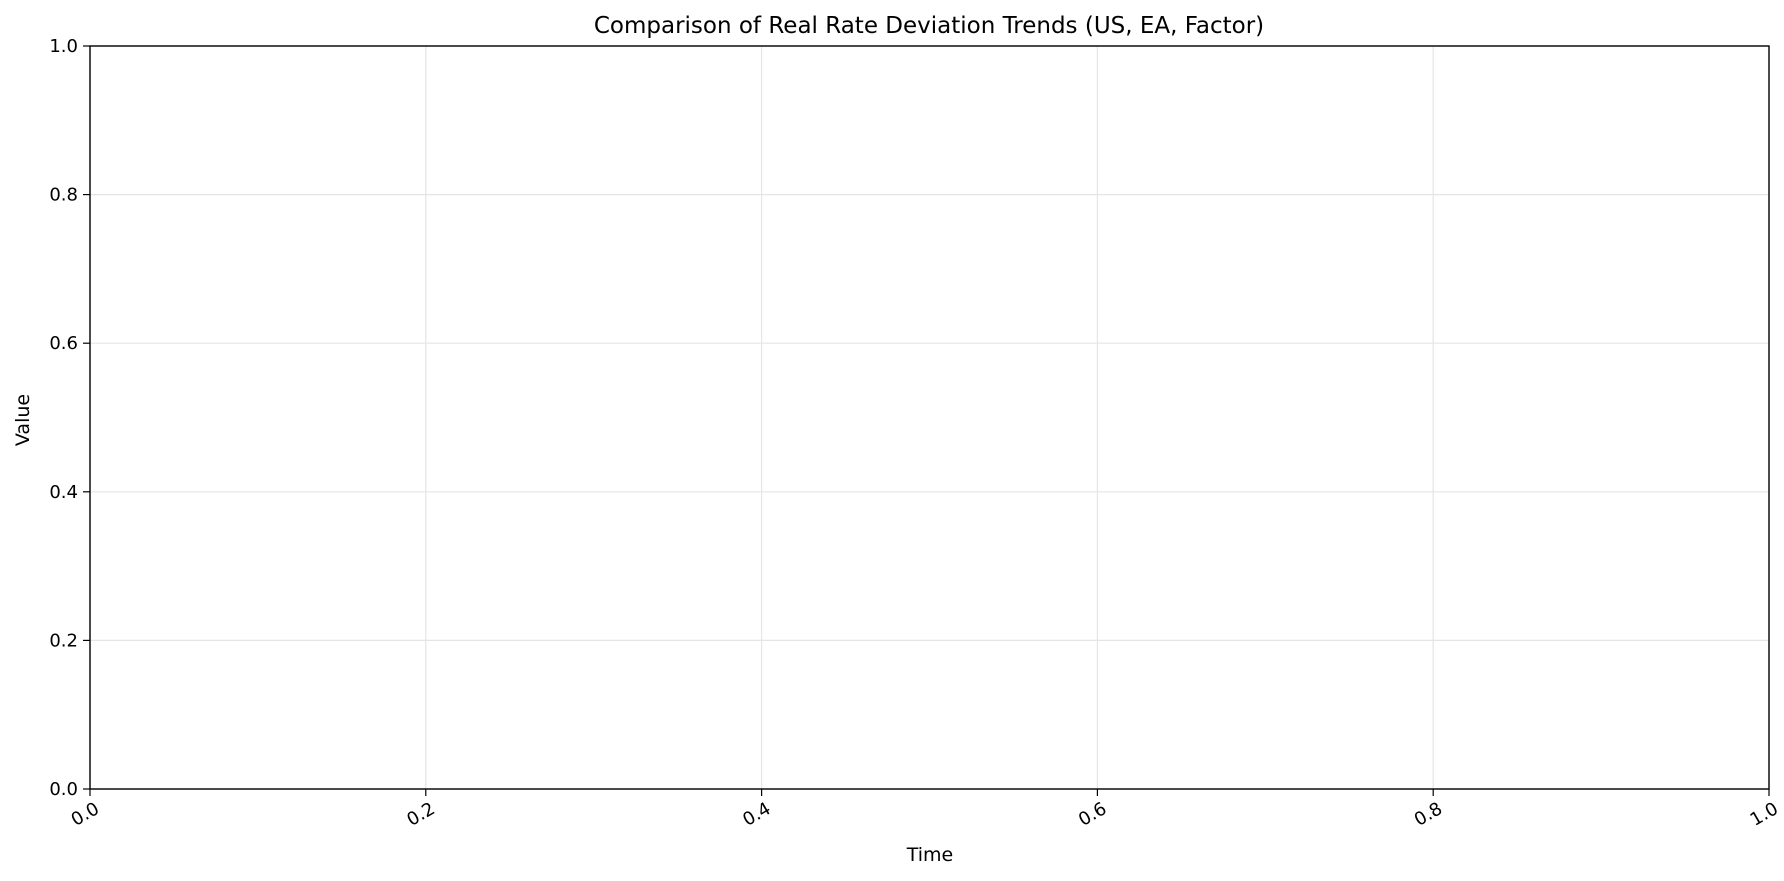 The width and height of the screenshot is (1784, 881). I want to click on x-tick-label: 0.6, so click(1092, 814).